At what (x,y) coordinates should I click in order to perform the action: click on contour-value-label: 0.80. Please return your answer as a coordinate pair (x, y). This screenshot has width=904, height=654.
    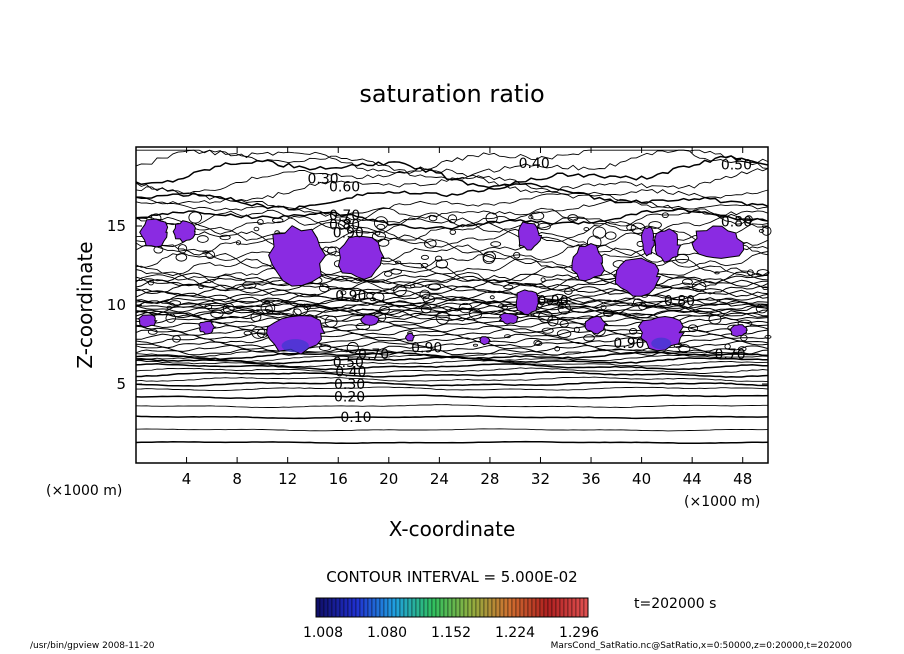
    Looking at the image, I should click on (679, 301).